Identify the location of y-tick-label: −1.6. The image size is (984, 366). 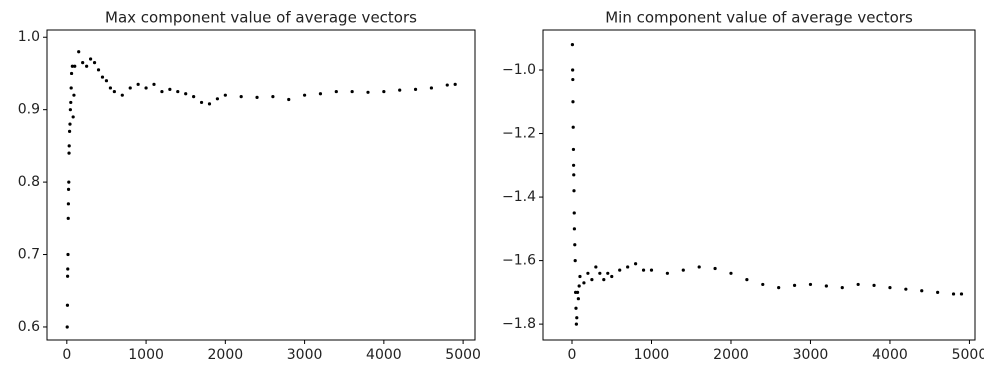
(519, 261).